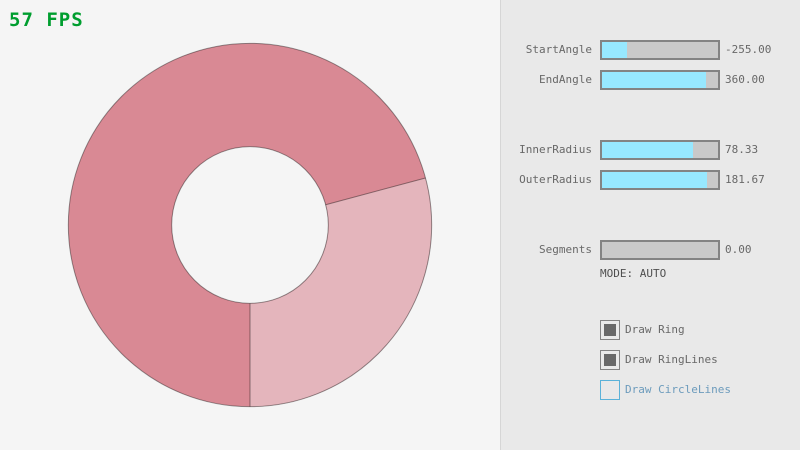 The height and width of the screenshot is (450, 800). What do you see at coordinates (614, 50) in the screenshot?
I see `start-angle-slider-fill` at bounding box center [614, 50].